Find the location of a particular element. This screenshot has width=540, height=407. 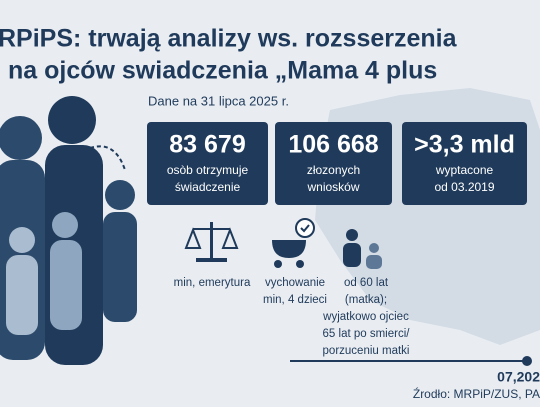

criterion-text: wyjatkowo ojciec is located at coordinates (365, 317).